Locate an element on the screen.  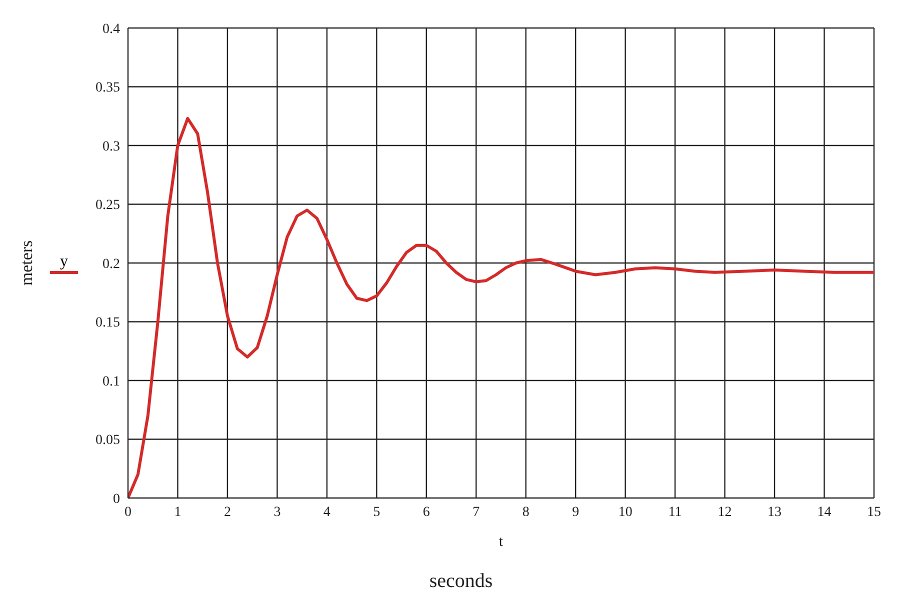
x-tick-label: 15 is located at coordinates (874, 512).